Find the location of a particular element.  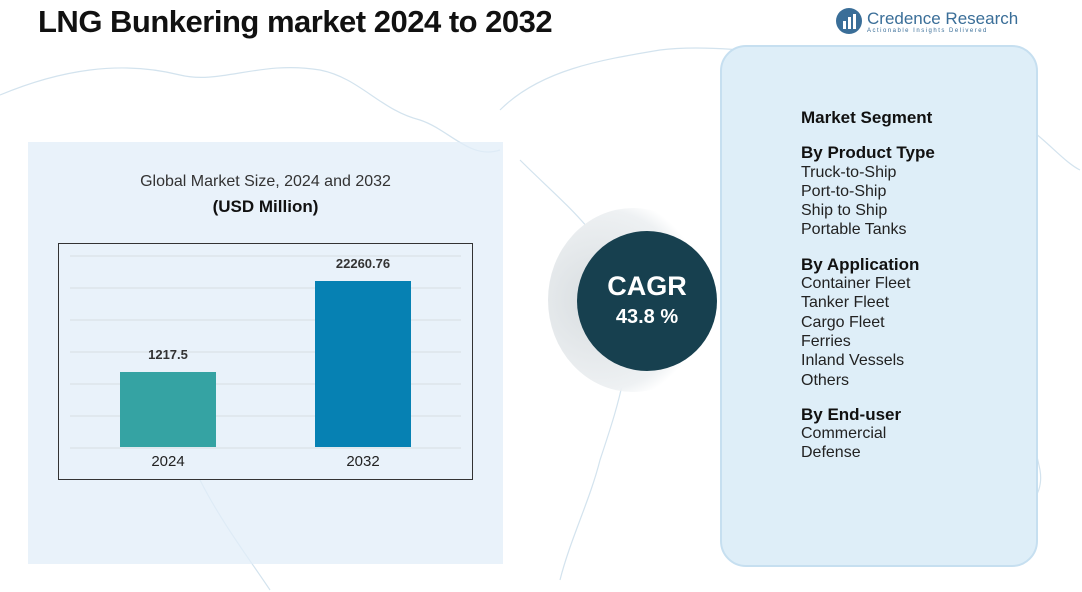

segment-group: By End-user Commercial Defense is located at coordinates (868, 434).